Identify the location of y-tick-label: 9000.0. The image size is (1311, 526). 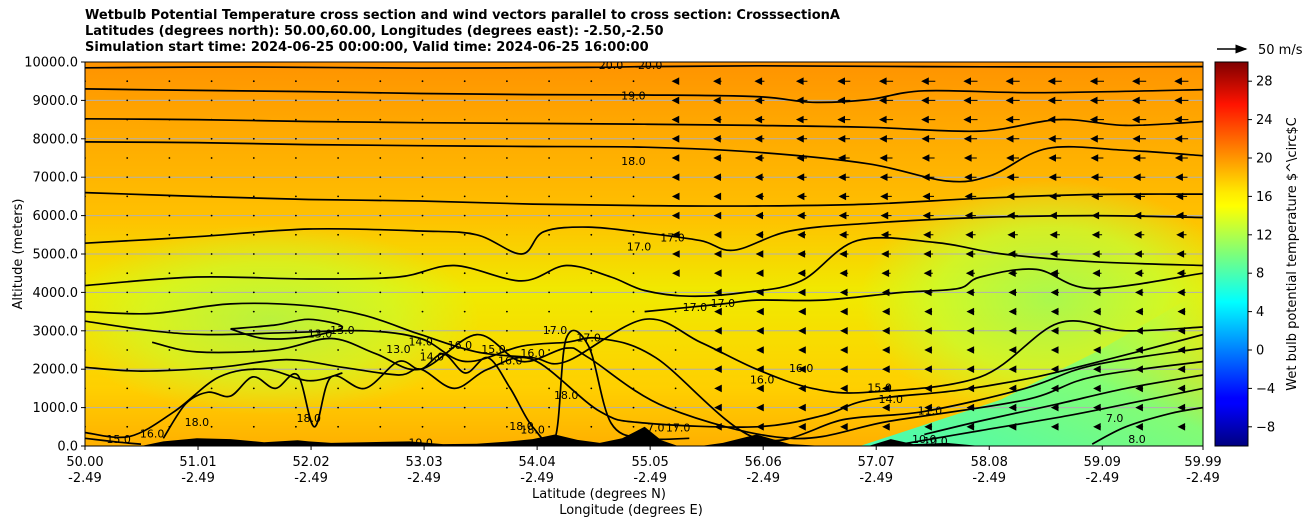
(56, 101).